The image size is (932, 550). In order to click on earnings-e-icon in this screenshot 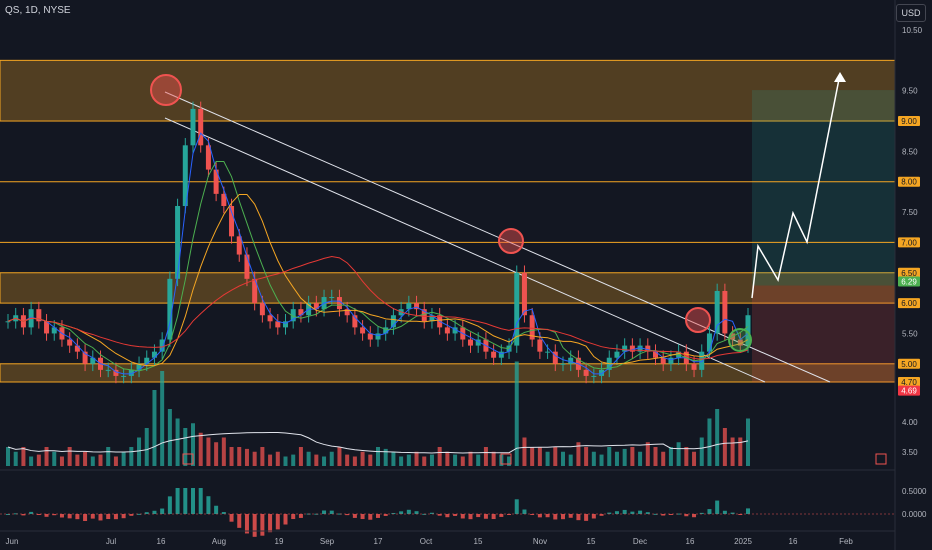, I will do `click(506, 459)`.